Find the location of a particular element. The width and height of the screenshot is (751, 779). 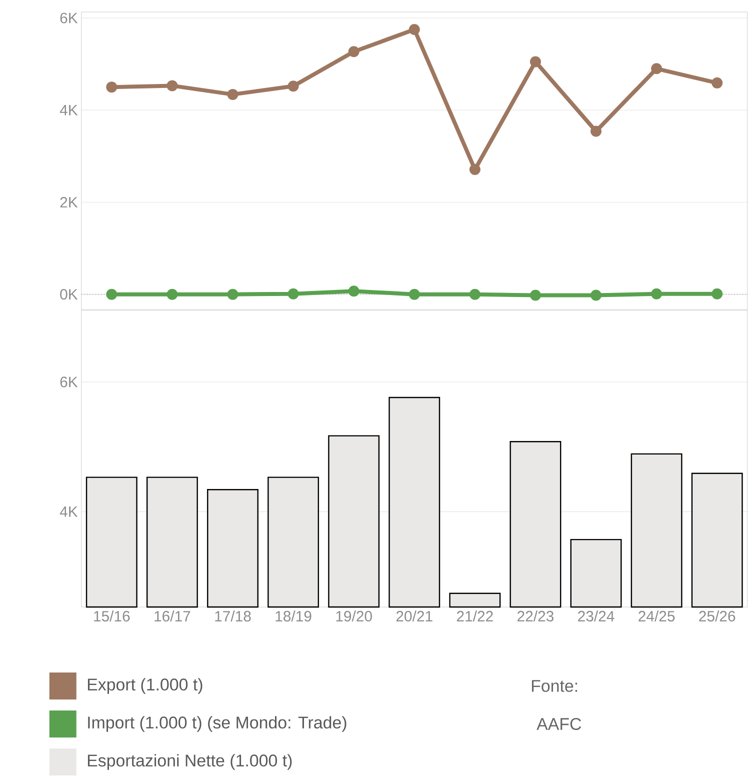

x-tick-label: 15/16 is located at coordinates (112, 616).